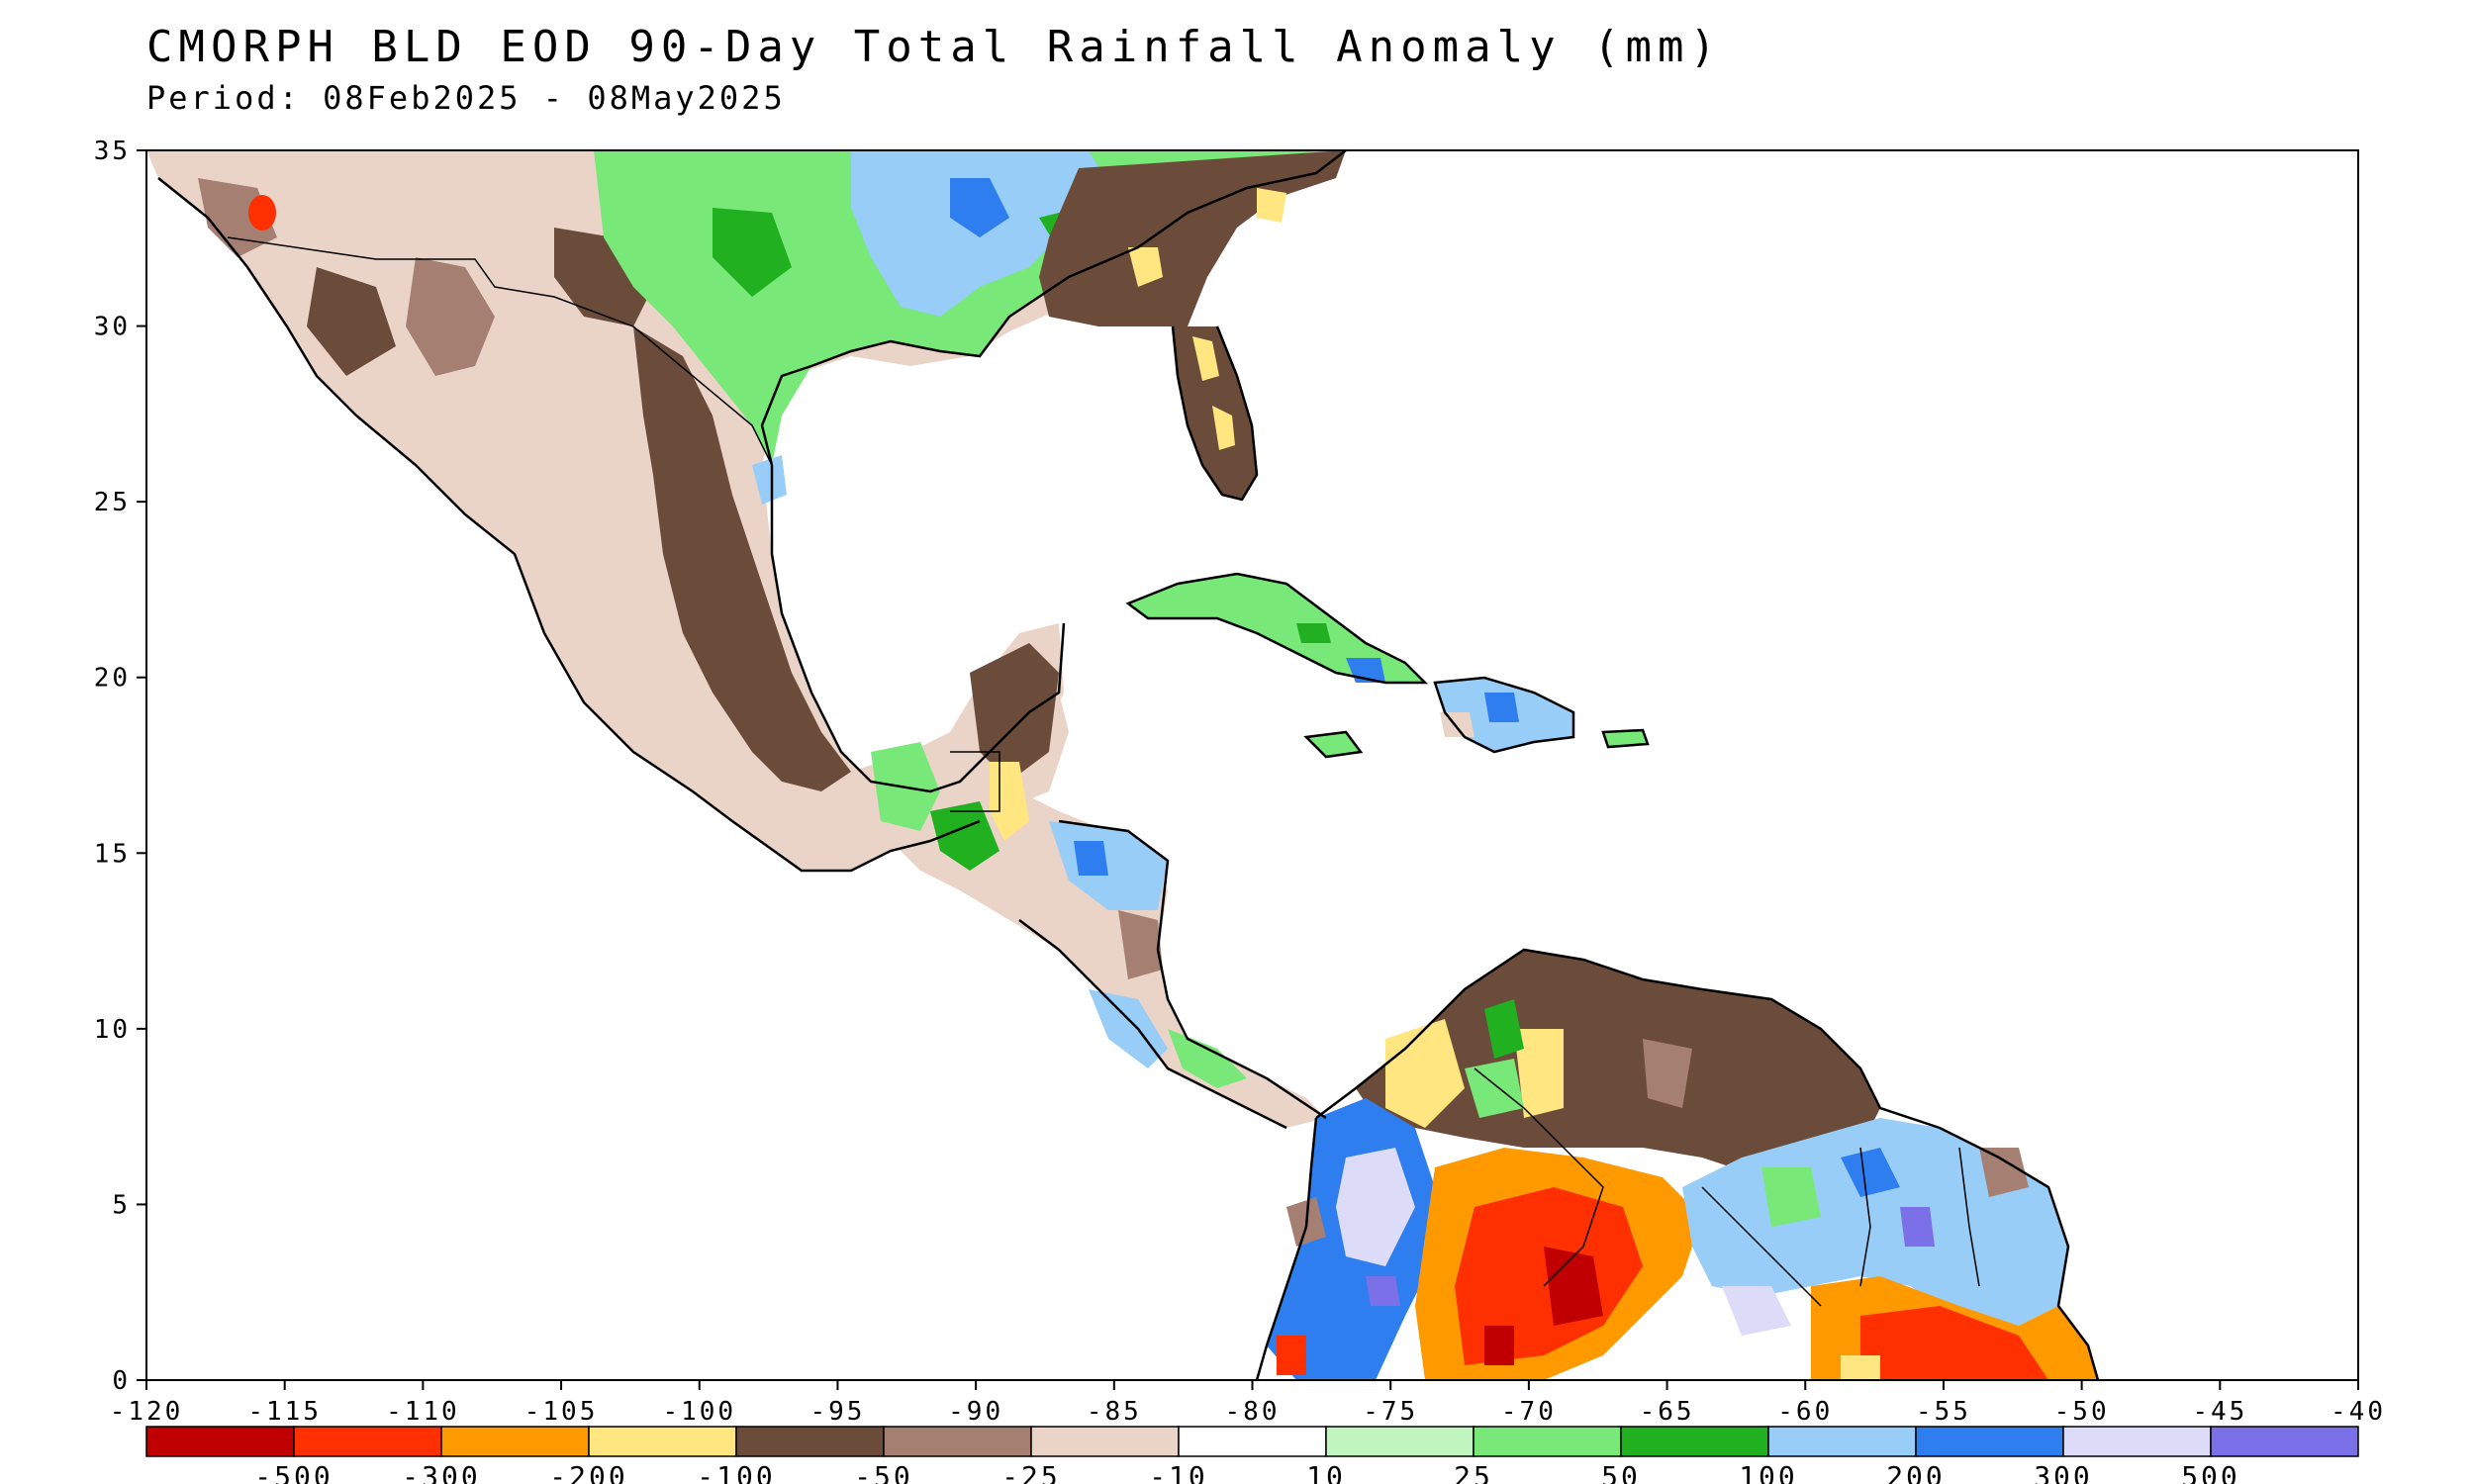  What do you see at coordinates (112, 679) in the screenshot?
I see `y-tick-label: 20` at bounding box center [112, 679].